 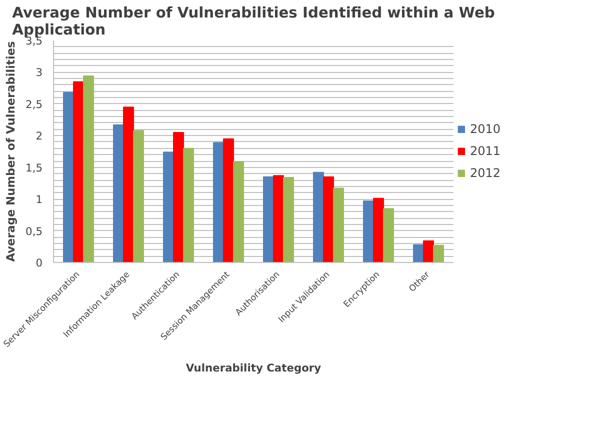 What do you see at coordinates (34, 167) in the screenshot?
I see `y-tick-label: 1,5` at bounding box center [34, 167].